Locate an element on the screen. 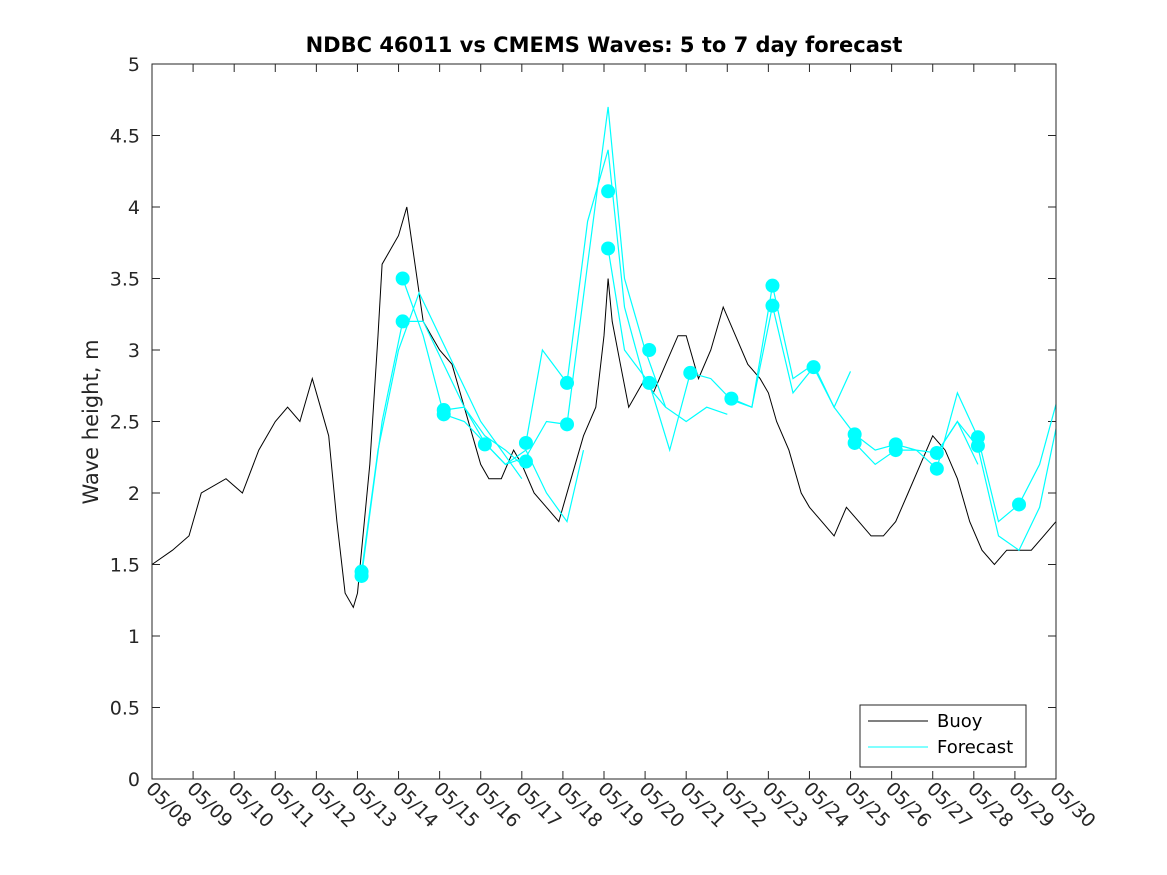  y-tick-label: 0.5 is located at coordinates (125, 709).